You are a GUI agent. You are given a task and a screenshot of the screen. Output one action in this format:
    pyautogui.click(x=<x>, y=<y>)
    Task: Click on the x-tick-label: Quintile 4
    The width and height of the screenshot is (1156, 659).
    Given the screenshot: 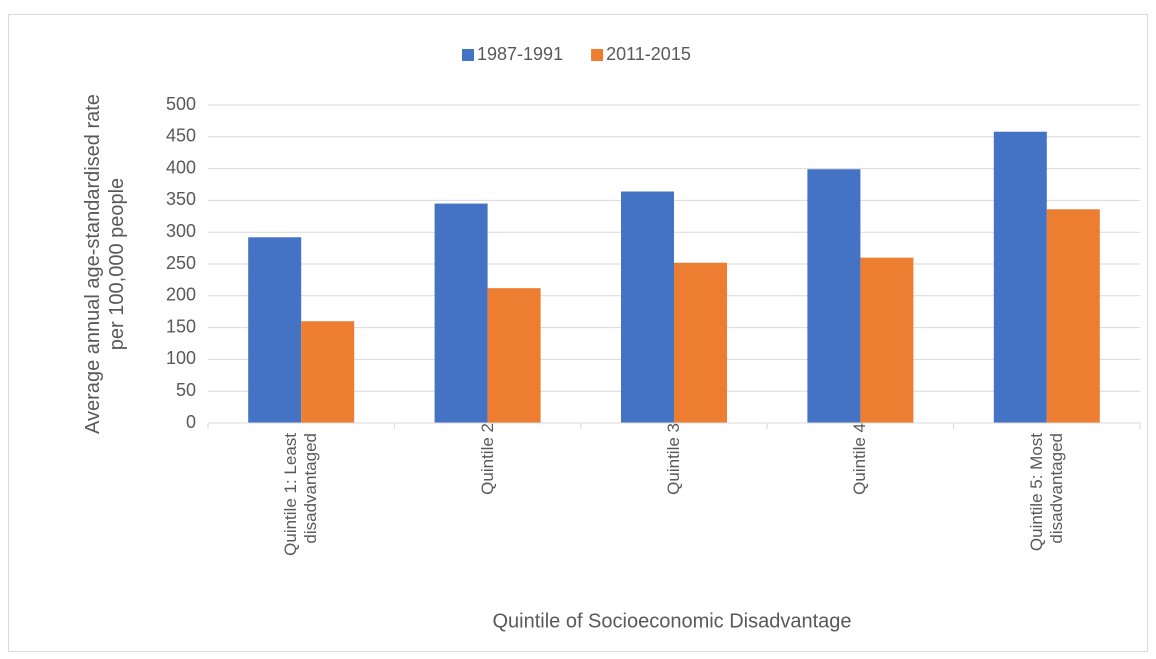 What is the action you would take?
    pyautogui.click(x=860, y=459)
    